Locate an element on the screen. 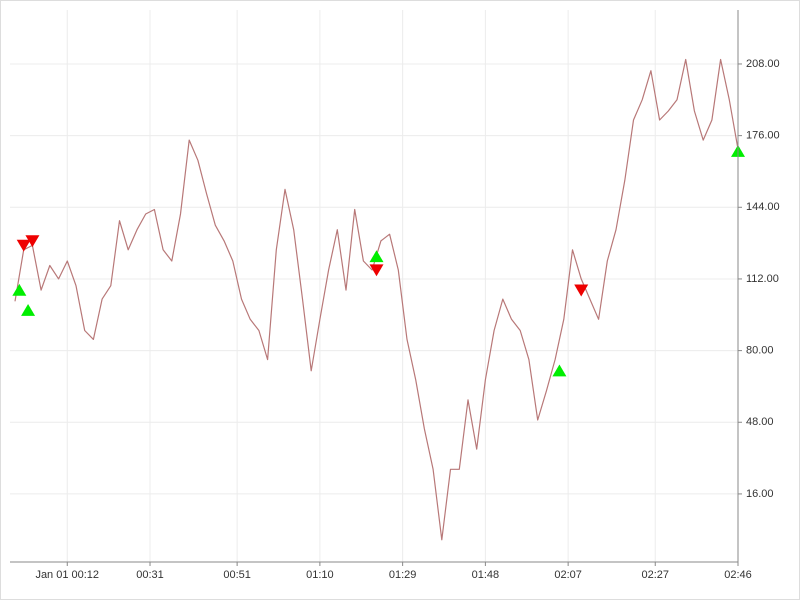  x-tick-label: 01:29 is located at coordinates (403, 575).